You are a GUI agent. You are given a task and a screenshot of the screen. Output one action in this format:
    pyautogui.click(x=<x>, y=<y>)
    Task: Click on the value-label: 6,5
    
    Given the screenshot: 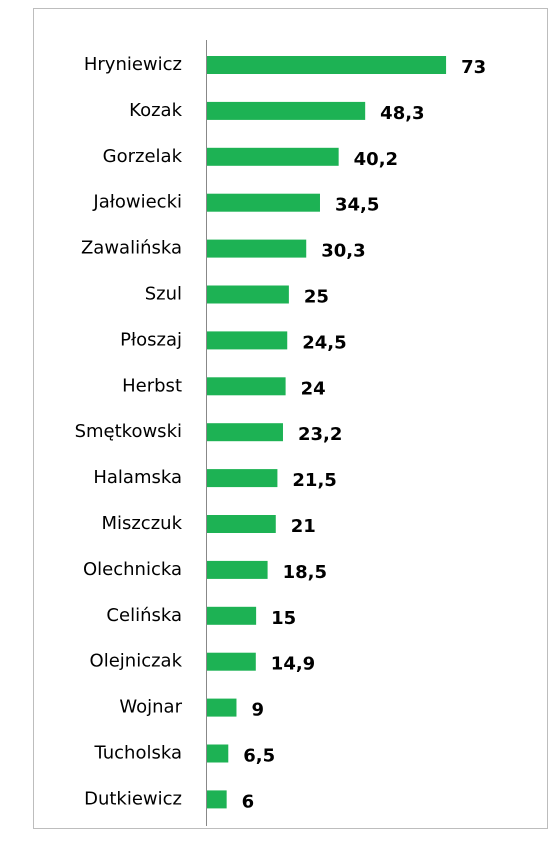 What is the action you would take?
    pyautogui.click(x=259, y=756)
    